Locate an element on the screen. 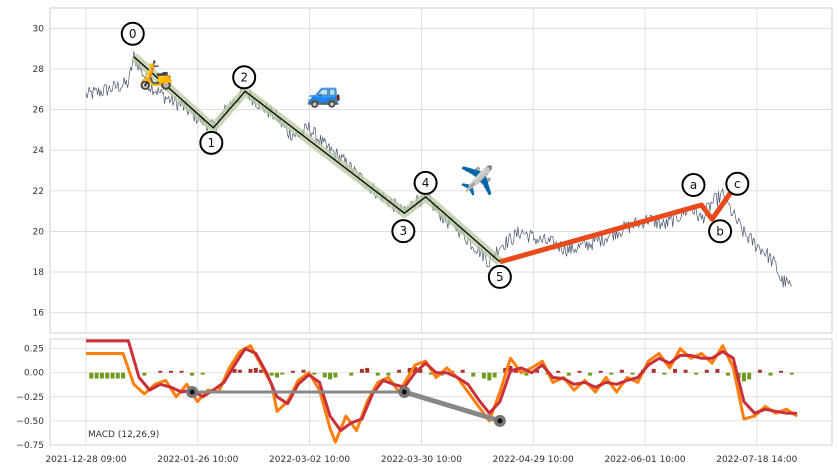 The image size is (839, 475). wave-label-3: 3 is located at coordinates (404, 231).